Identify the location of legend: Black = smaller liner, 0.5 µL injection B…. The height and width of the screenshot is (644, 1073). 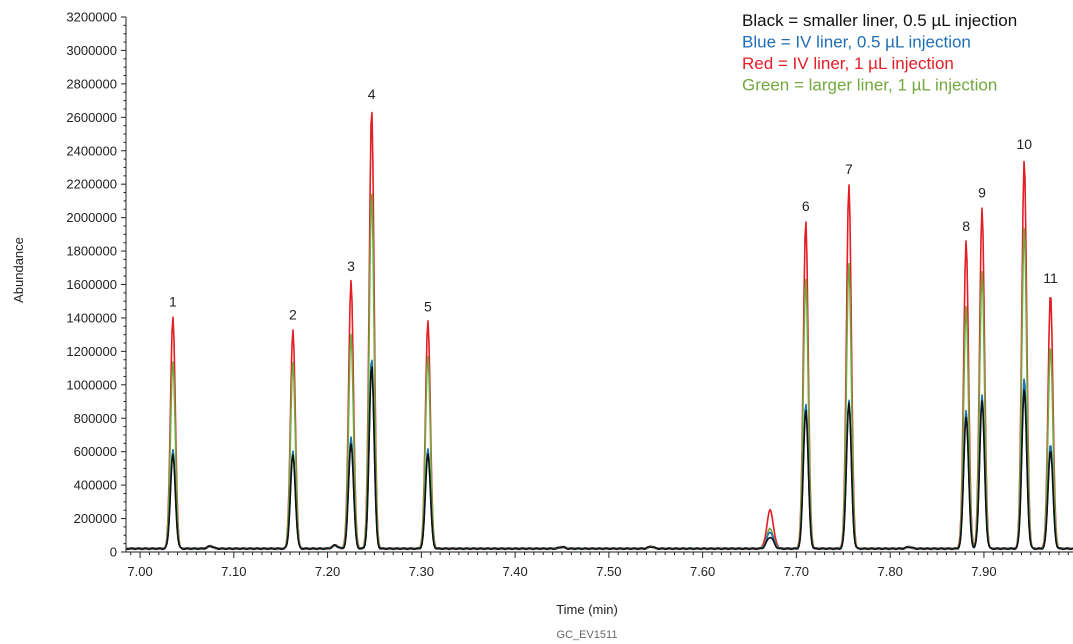
(879, 53).